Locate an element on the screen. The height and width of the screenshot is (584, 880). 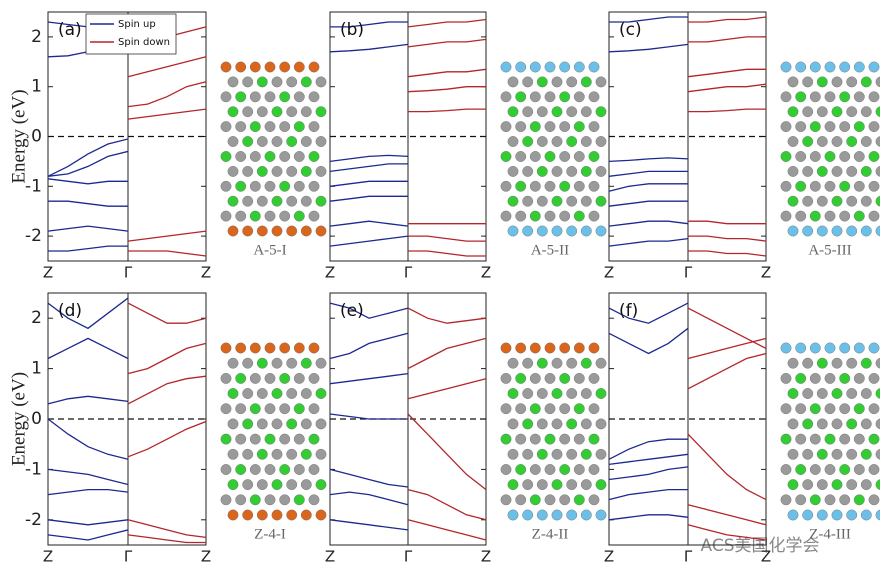
structure-label: Z-4-II is located at coordinates (550, 534).